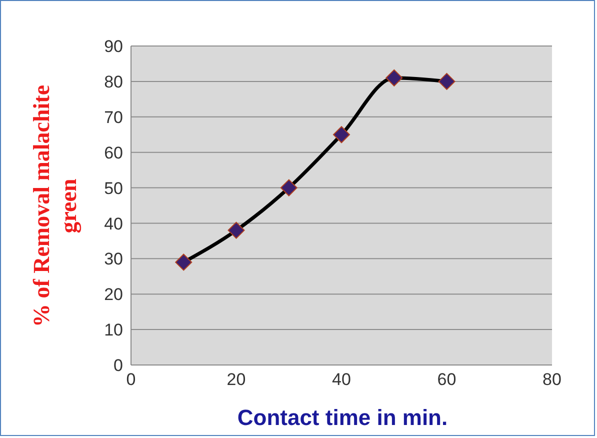 The width and height of the screenshot is (597, 438). What do you see at coordinates (236, 380) in the screenshot?
I see `x-tick-label: 20` at bounding box center [236, 380].